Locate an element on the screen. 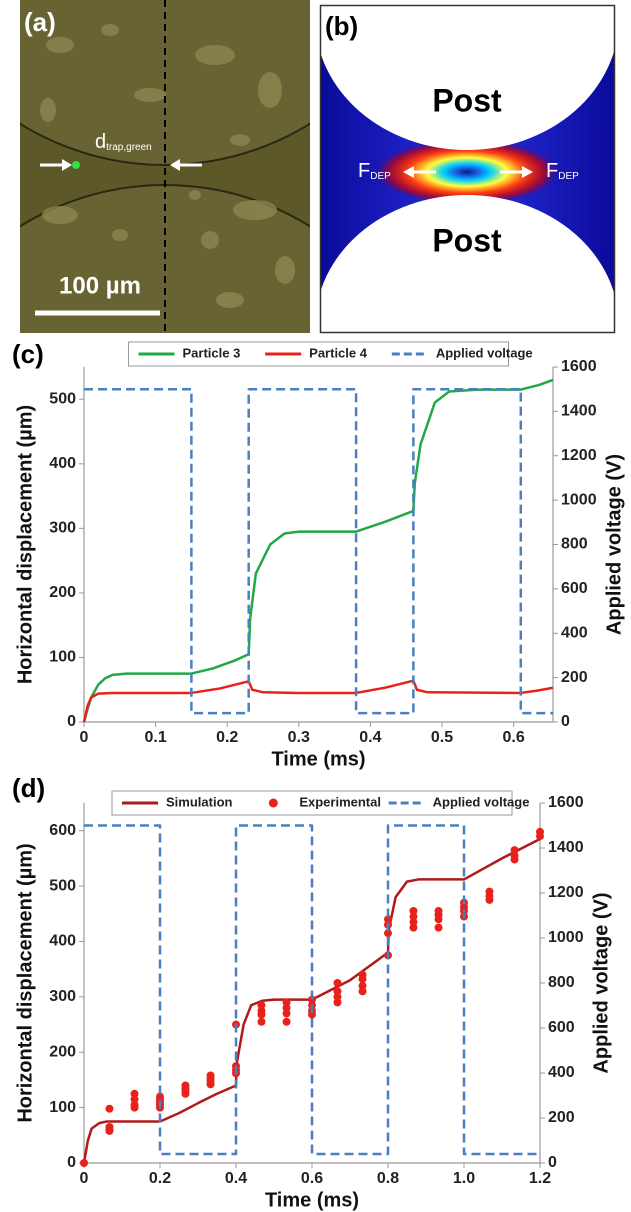 The height and width of the screenshot is (1212, 631). y-tick-label: 100 is located at coordinates (62, 657).